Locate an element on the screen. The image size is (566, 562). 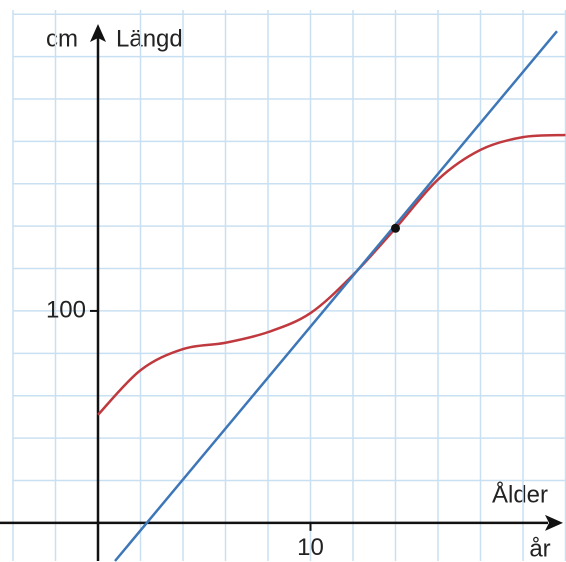
y-unit: cm is located at coordinates (62, 38).